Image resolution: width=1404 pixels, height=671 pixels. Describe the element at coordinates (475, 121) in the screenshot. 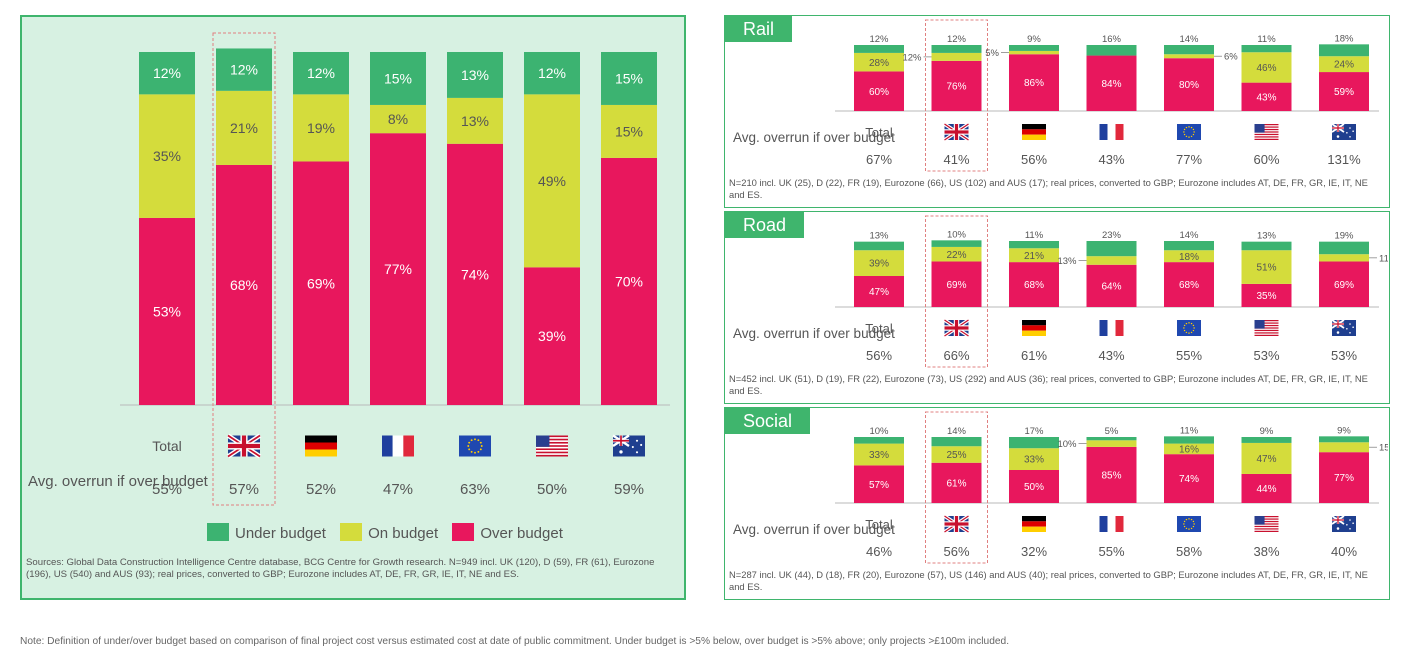

I see `data-label-on-budget-eurozone: 13%` at that location.